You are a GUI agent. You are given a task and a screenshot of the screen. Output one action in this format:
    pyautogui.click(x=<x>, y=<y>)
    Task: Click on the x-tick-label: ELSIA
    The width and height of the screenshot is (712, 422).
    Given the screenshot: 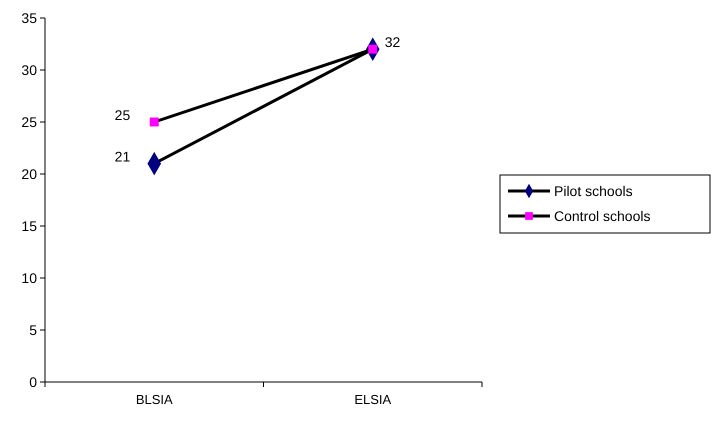 What is the action you would take?
    pyautogui.click(x=373, y=399)
    